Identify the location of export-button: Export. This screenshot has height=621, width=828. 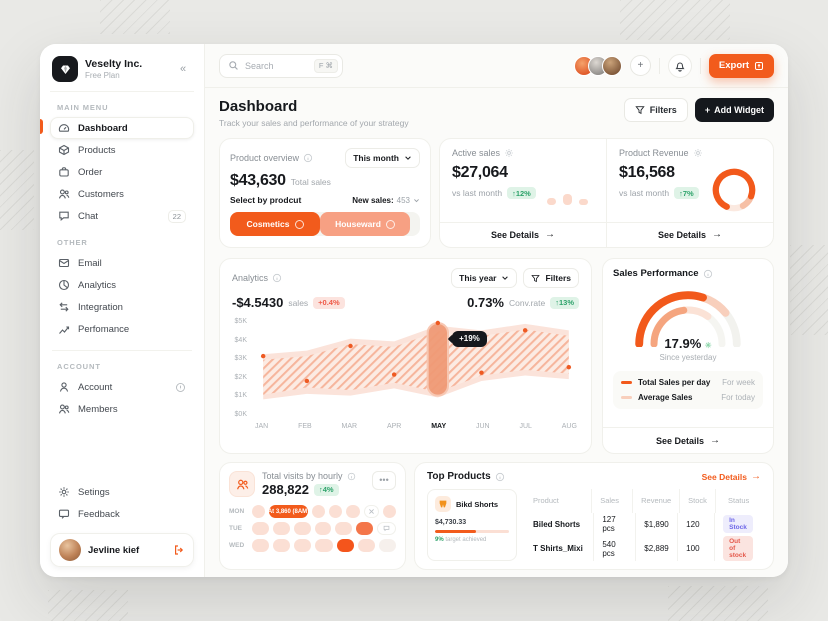
(741, 65).